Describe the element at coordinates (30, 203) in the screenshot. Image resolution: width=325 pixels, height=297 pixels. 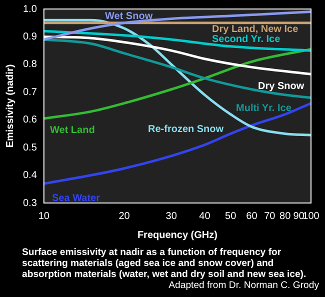
I see `y-tick-label: 0.3` at that location.